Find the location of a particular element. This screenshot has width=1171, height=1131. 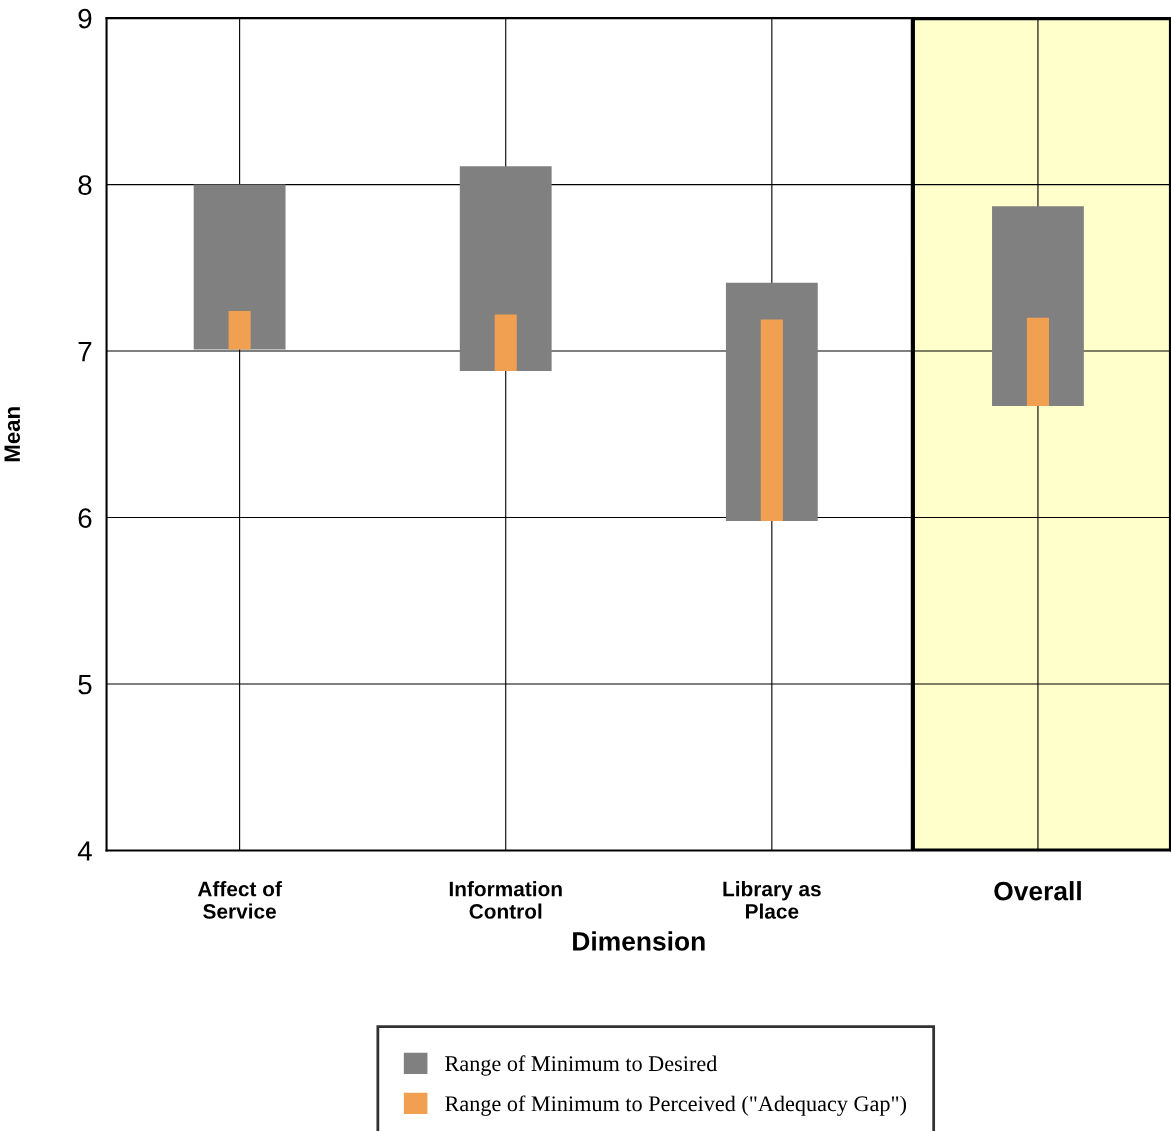

x-tick-label: Overall is located at coordinates (1037, 891).